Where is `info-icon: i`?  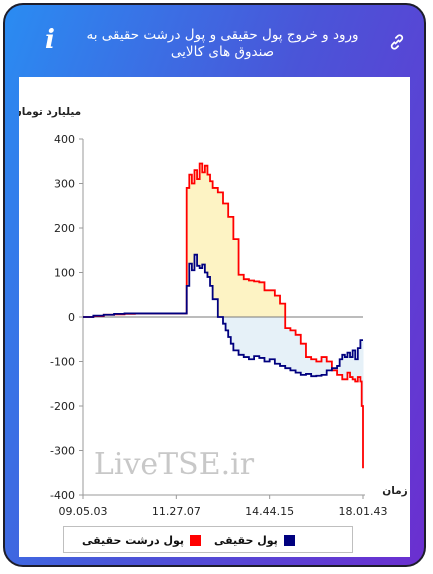 info-icon: i is located at coordinates (50, 40).